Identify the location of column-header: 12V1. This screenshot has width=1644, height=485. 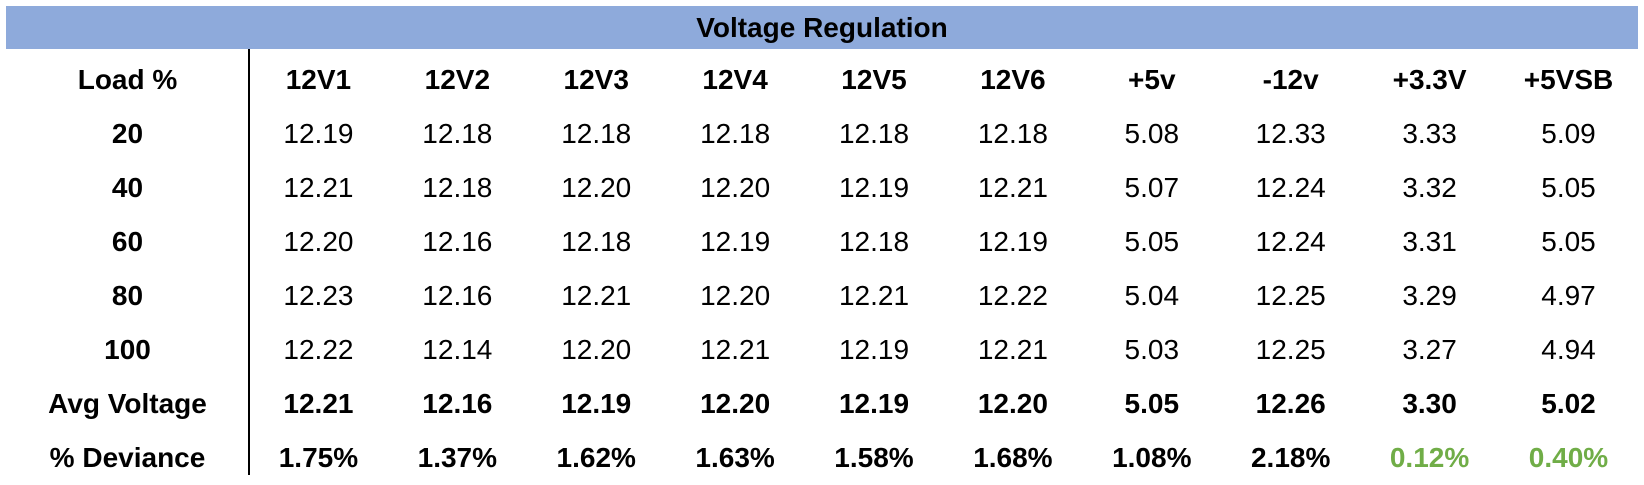
(318, 79).